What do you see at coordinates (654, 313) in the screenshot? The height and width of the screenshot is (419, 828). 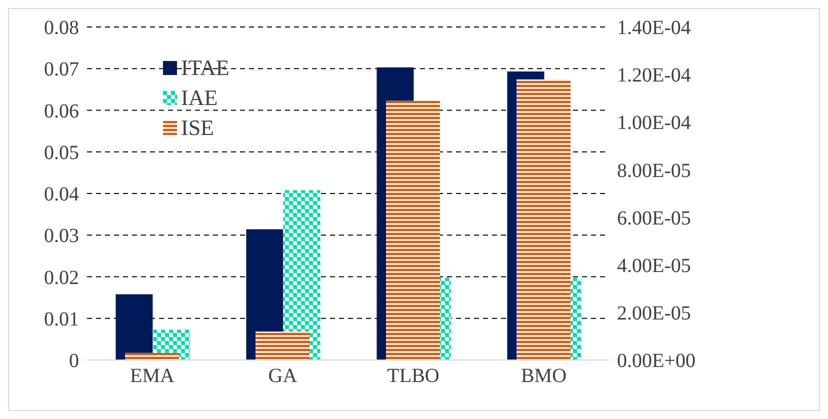 I see `y2-tick-label: 2.00E-05` at bounding box center [654, 313].